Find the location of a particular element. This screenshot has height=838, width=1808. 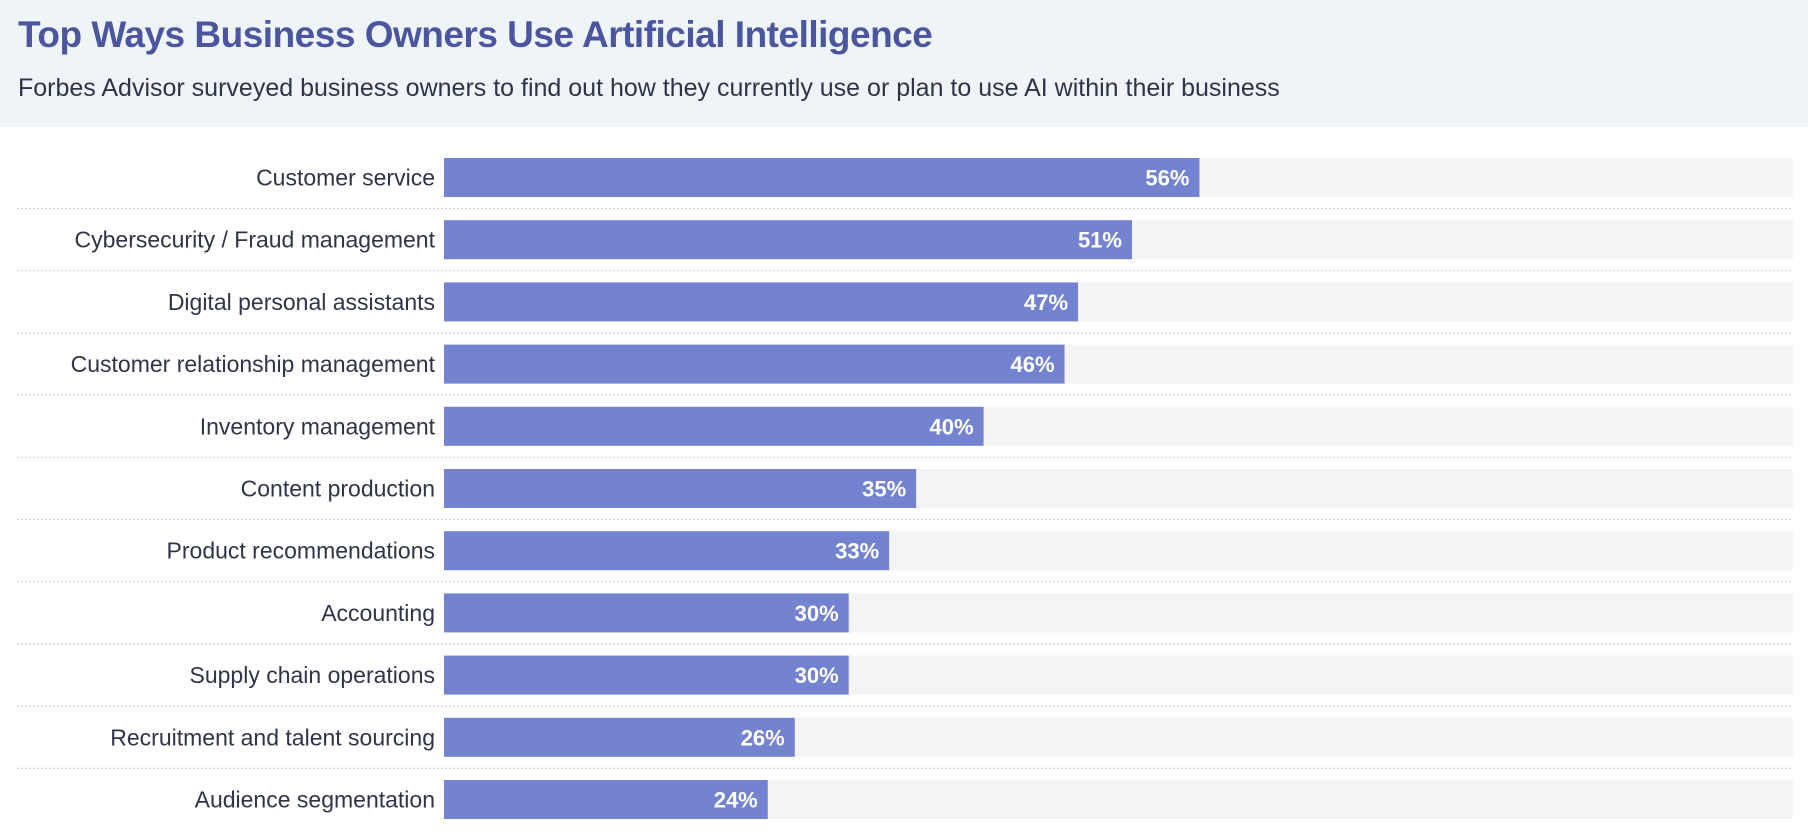

value-label: 47% is located at coordinates (1046, 302).